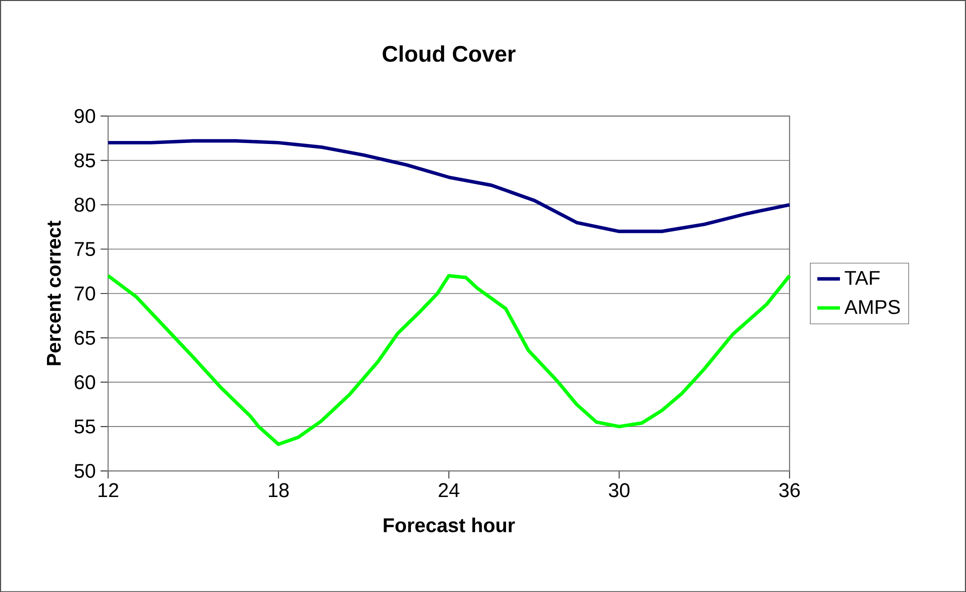 Image resolution: width=966 pixels, height=592 pixels. Describe the element at coordinates (85, 426) in the screenshot. I see `y-tick-label: 55` at that location.